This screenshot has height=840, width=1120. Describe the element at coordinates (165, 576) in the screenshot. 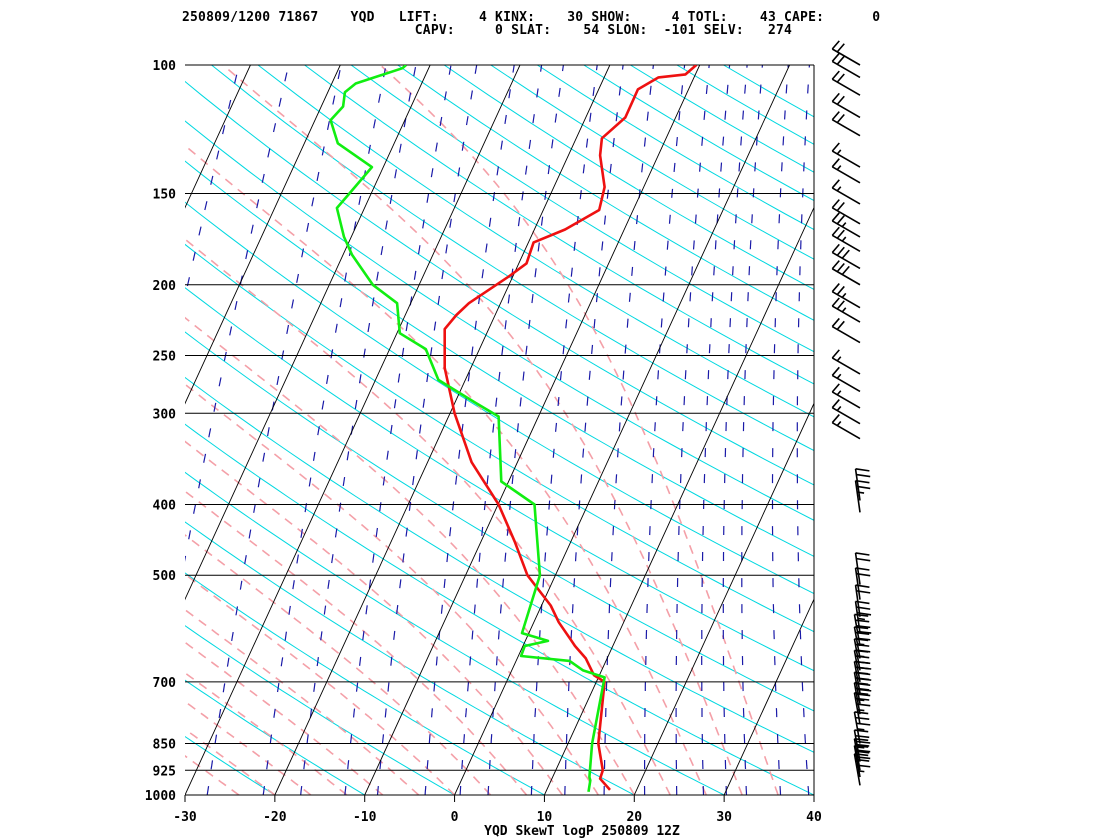

I see `pressure-tick-label: 500` at that location.